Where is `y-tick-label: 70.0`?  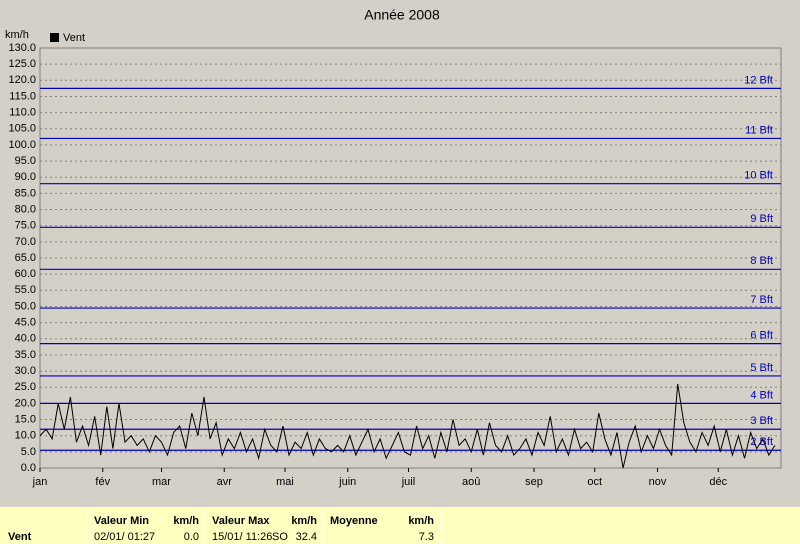 y-tick-label: 70.0 is located at coordinates (25, 242).